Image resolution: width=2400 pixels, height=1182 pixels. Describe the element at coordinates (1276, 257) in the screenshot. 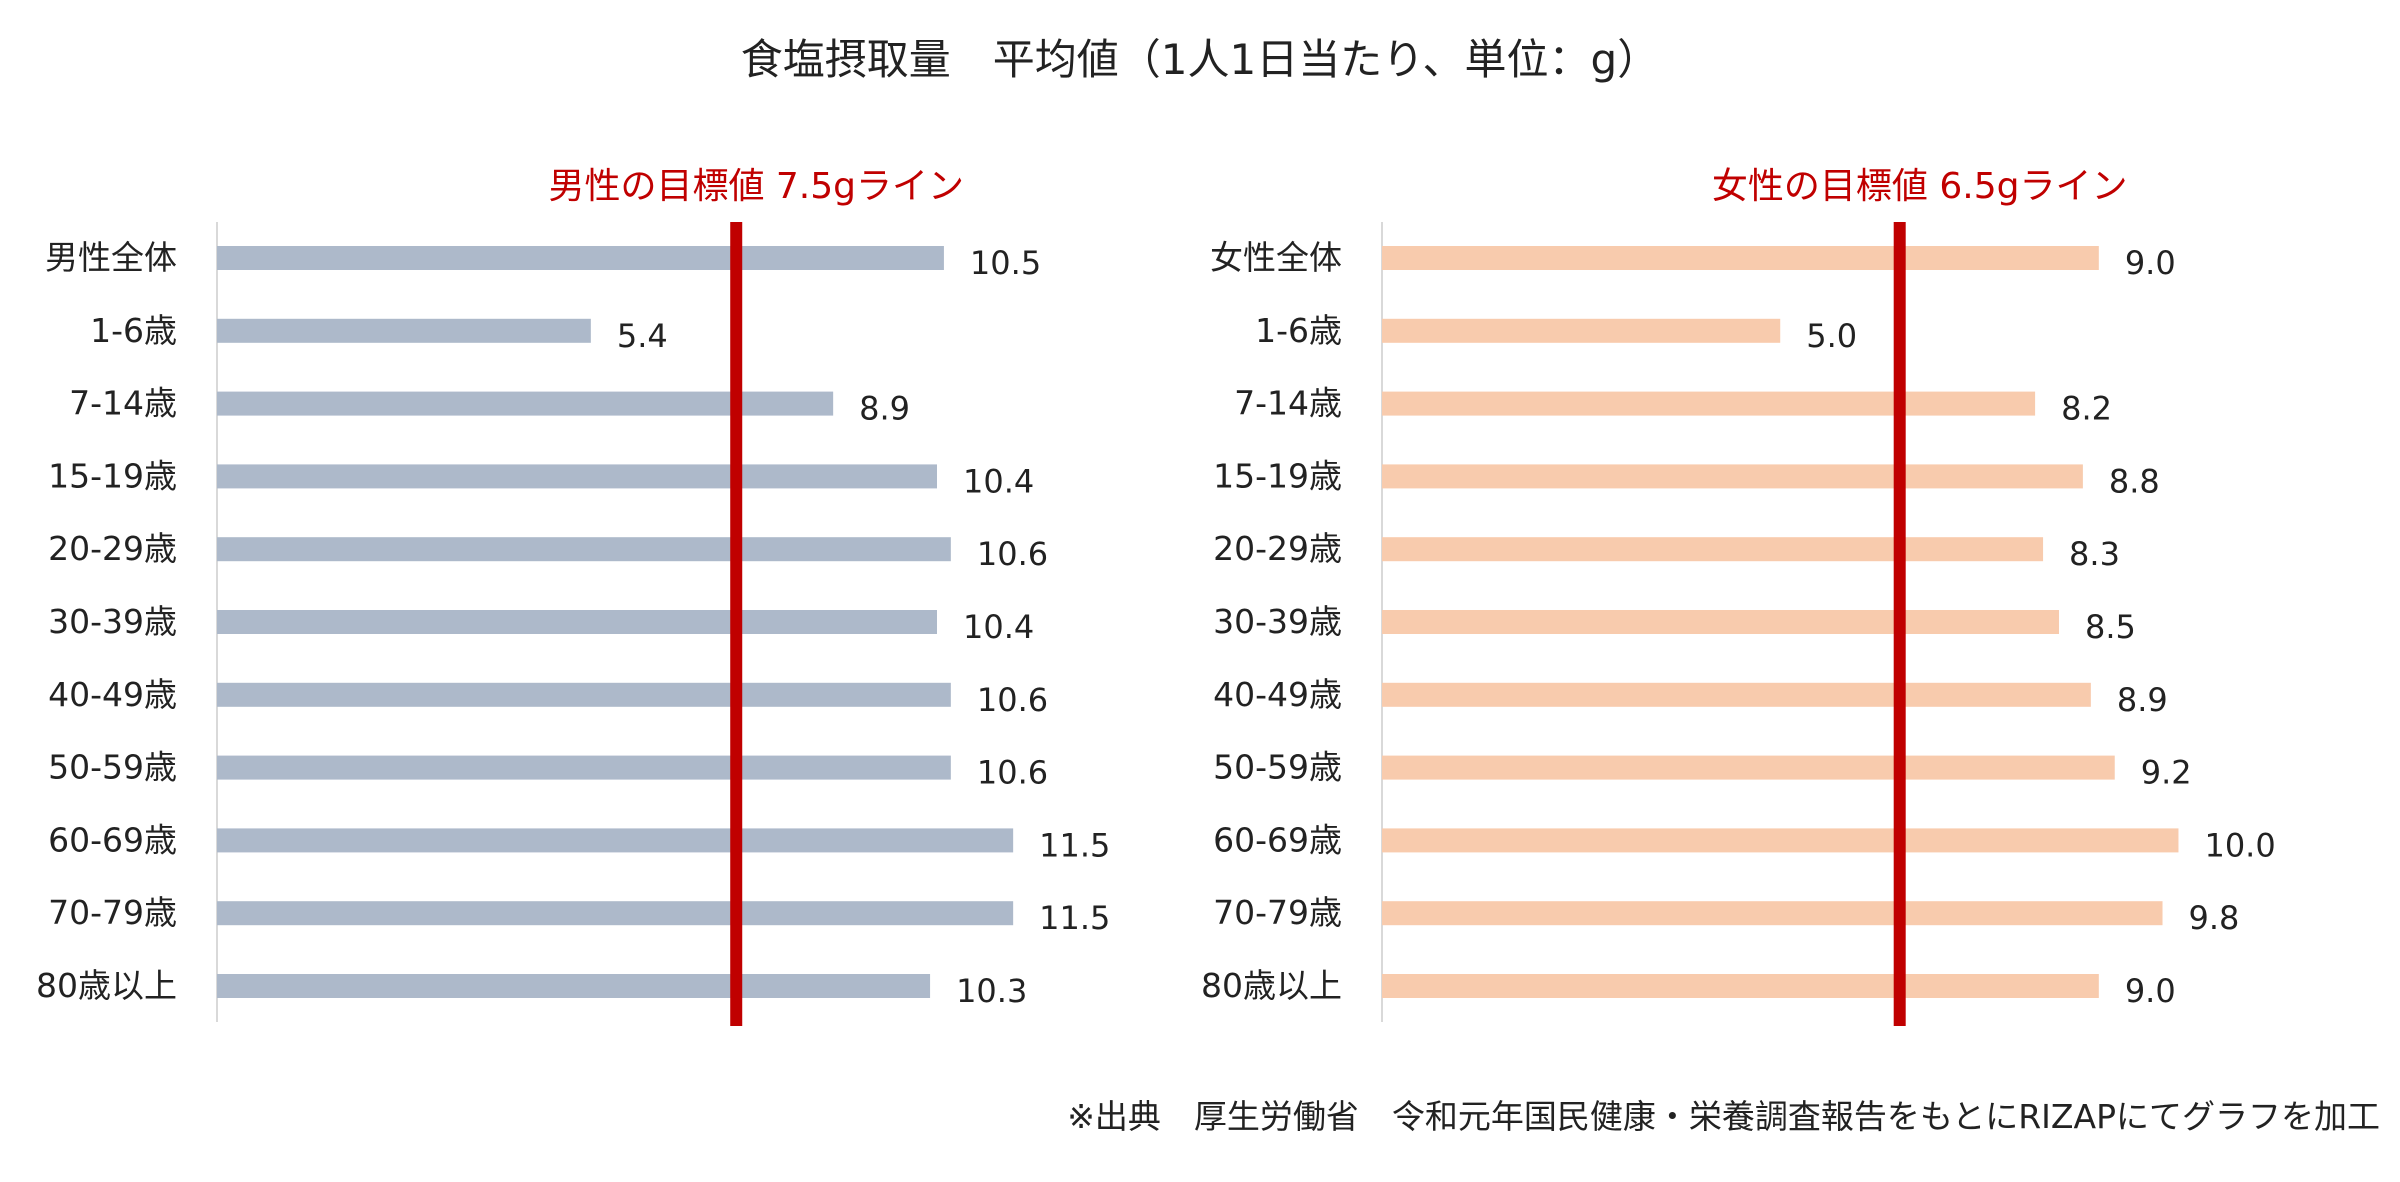

I see `female-category-label: 女性全体` at that location.